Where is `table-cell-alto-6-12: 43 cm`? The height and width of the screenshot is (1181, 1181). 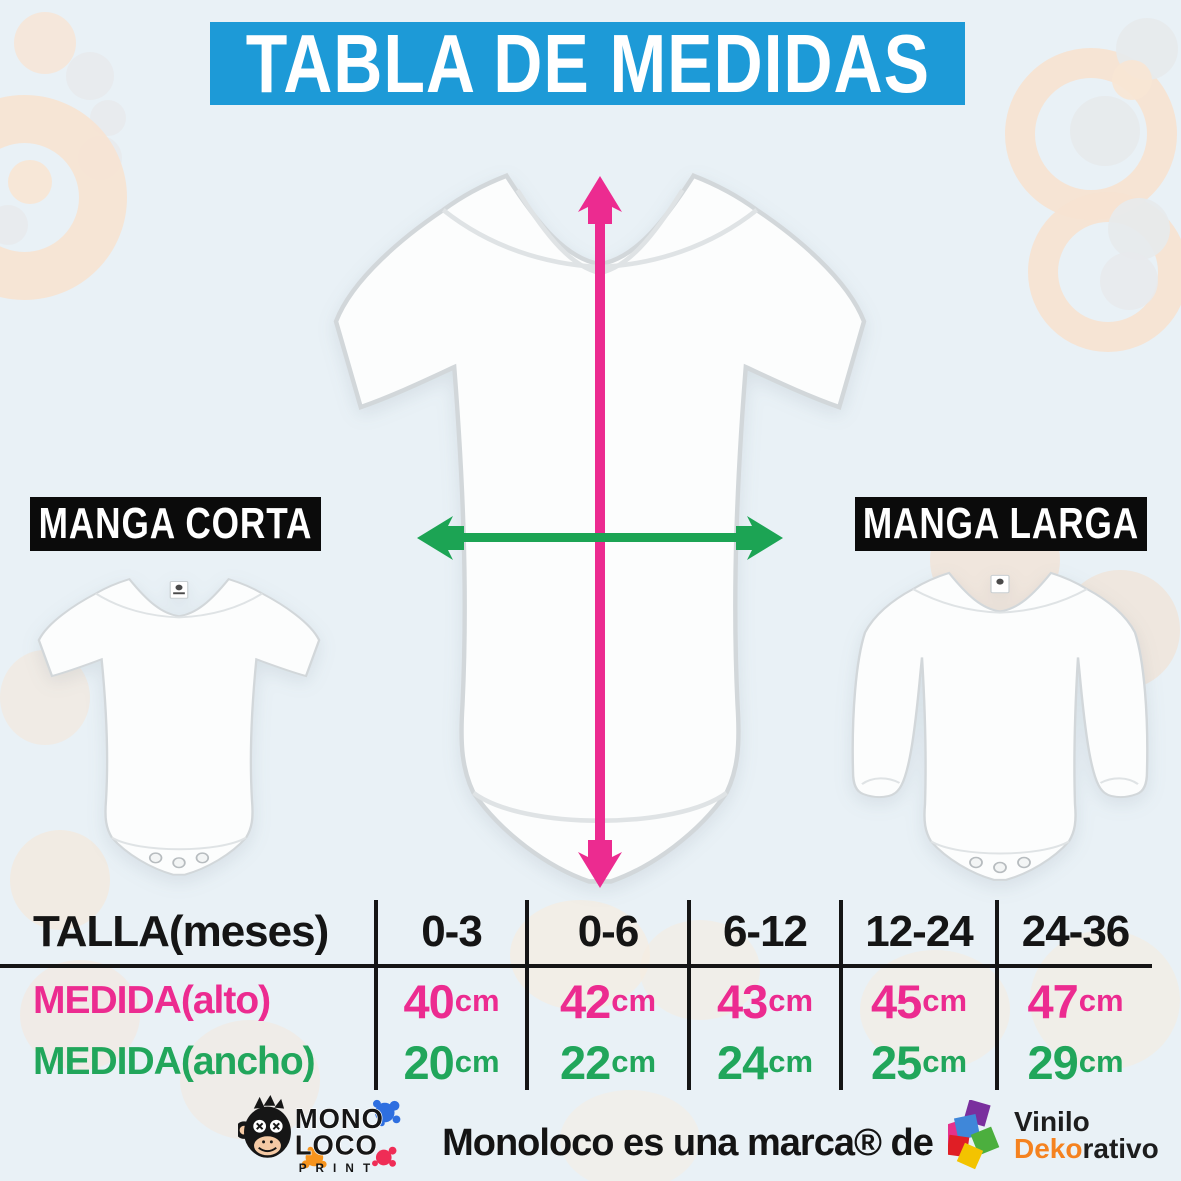 table-cell-alto-6-12: 43 cm is located at coordinates (763, 1001).